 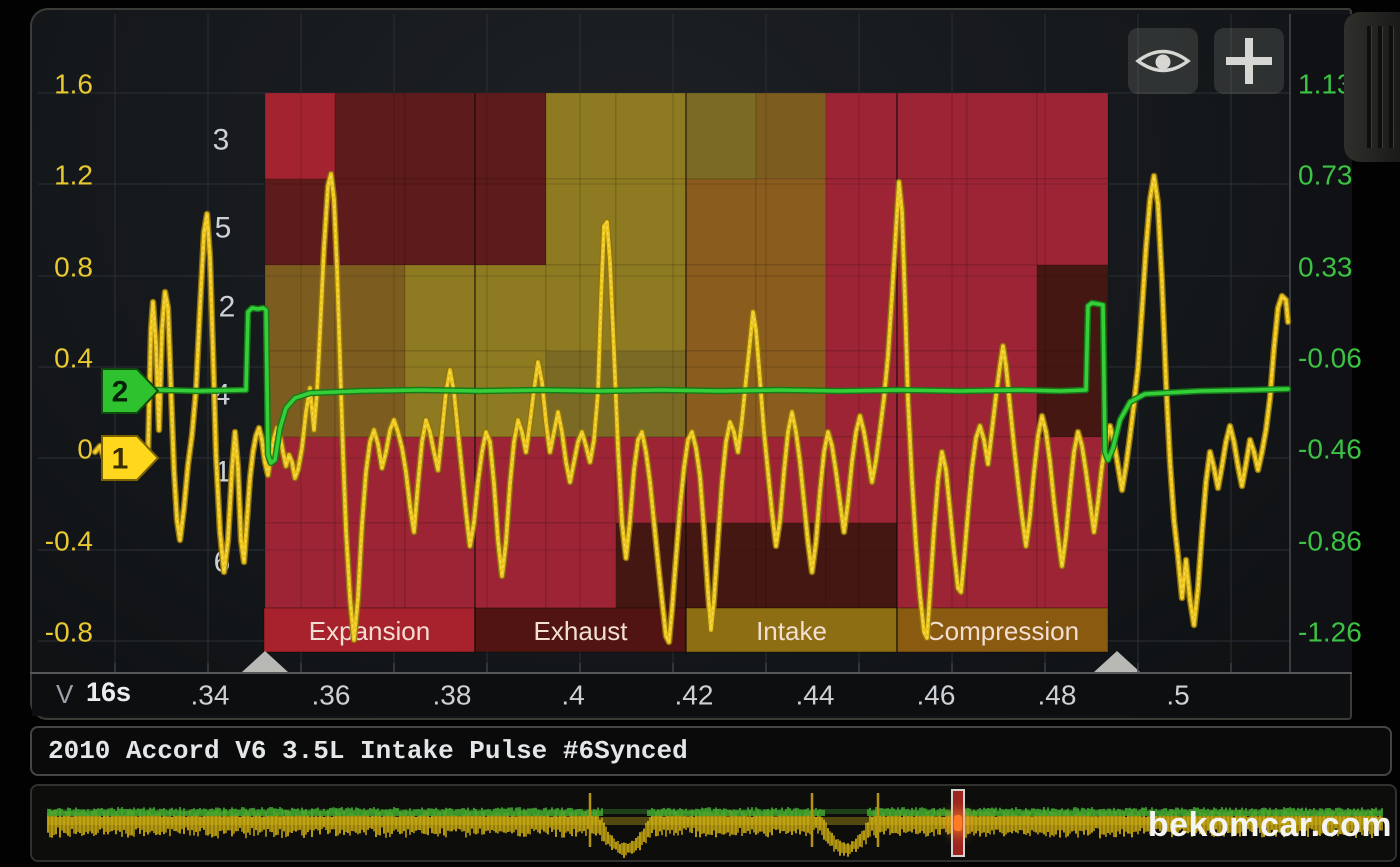 I want to click on add-button, so click(x=1249, y=61).